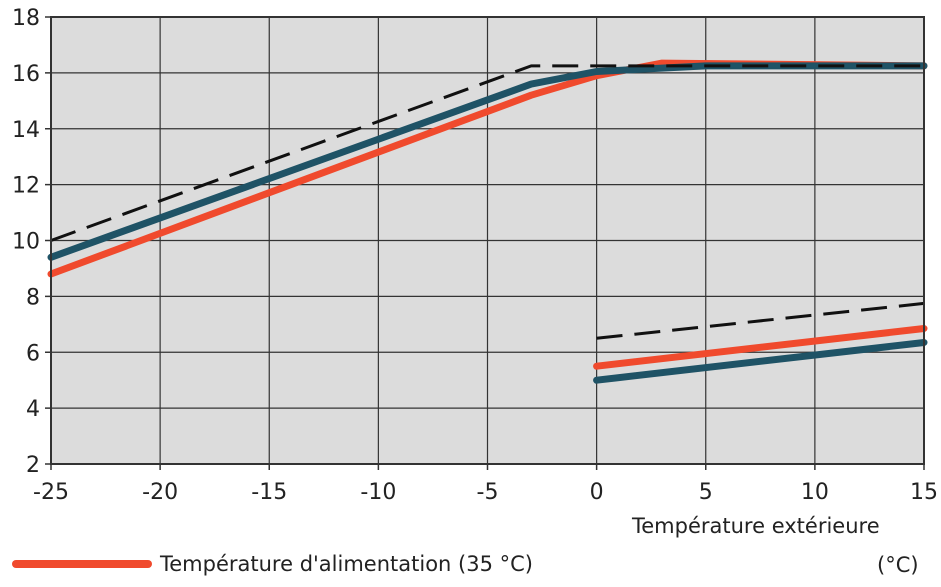  I want to click on y-tick-label: 6, so click(33, 353).